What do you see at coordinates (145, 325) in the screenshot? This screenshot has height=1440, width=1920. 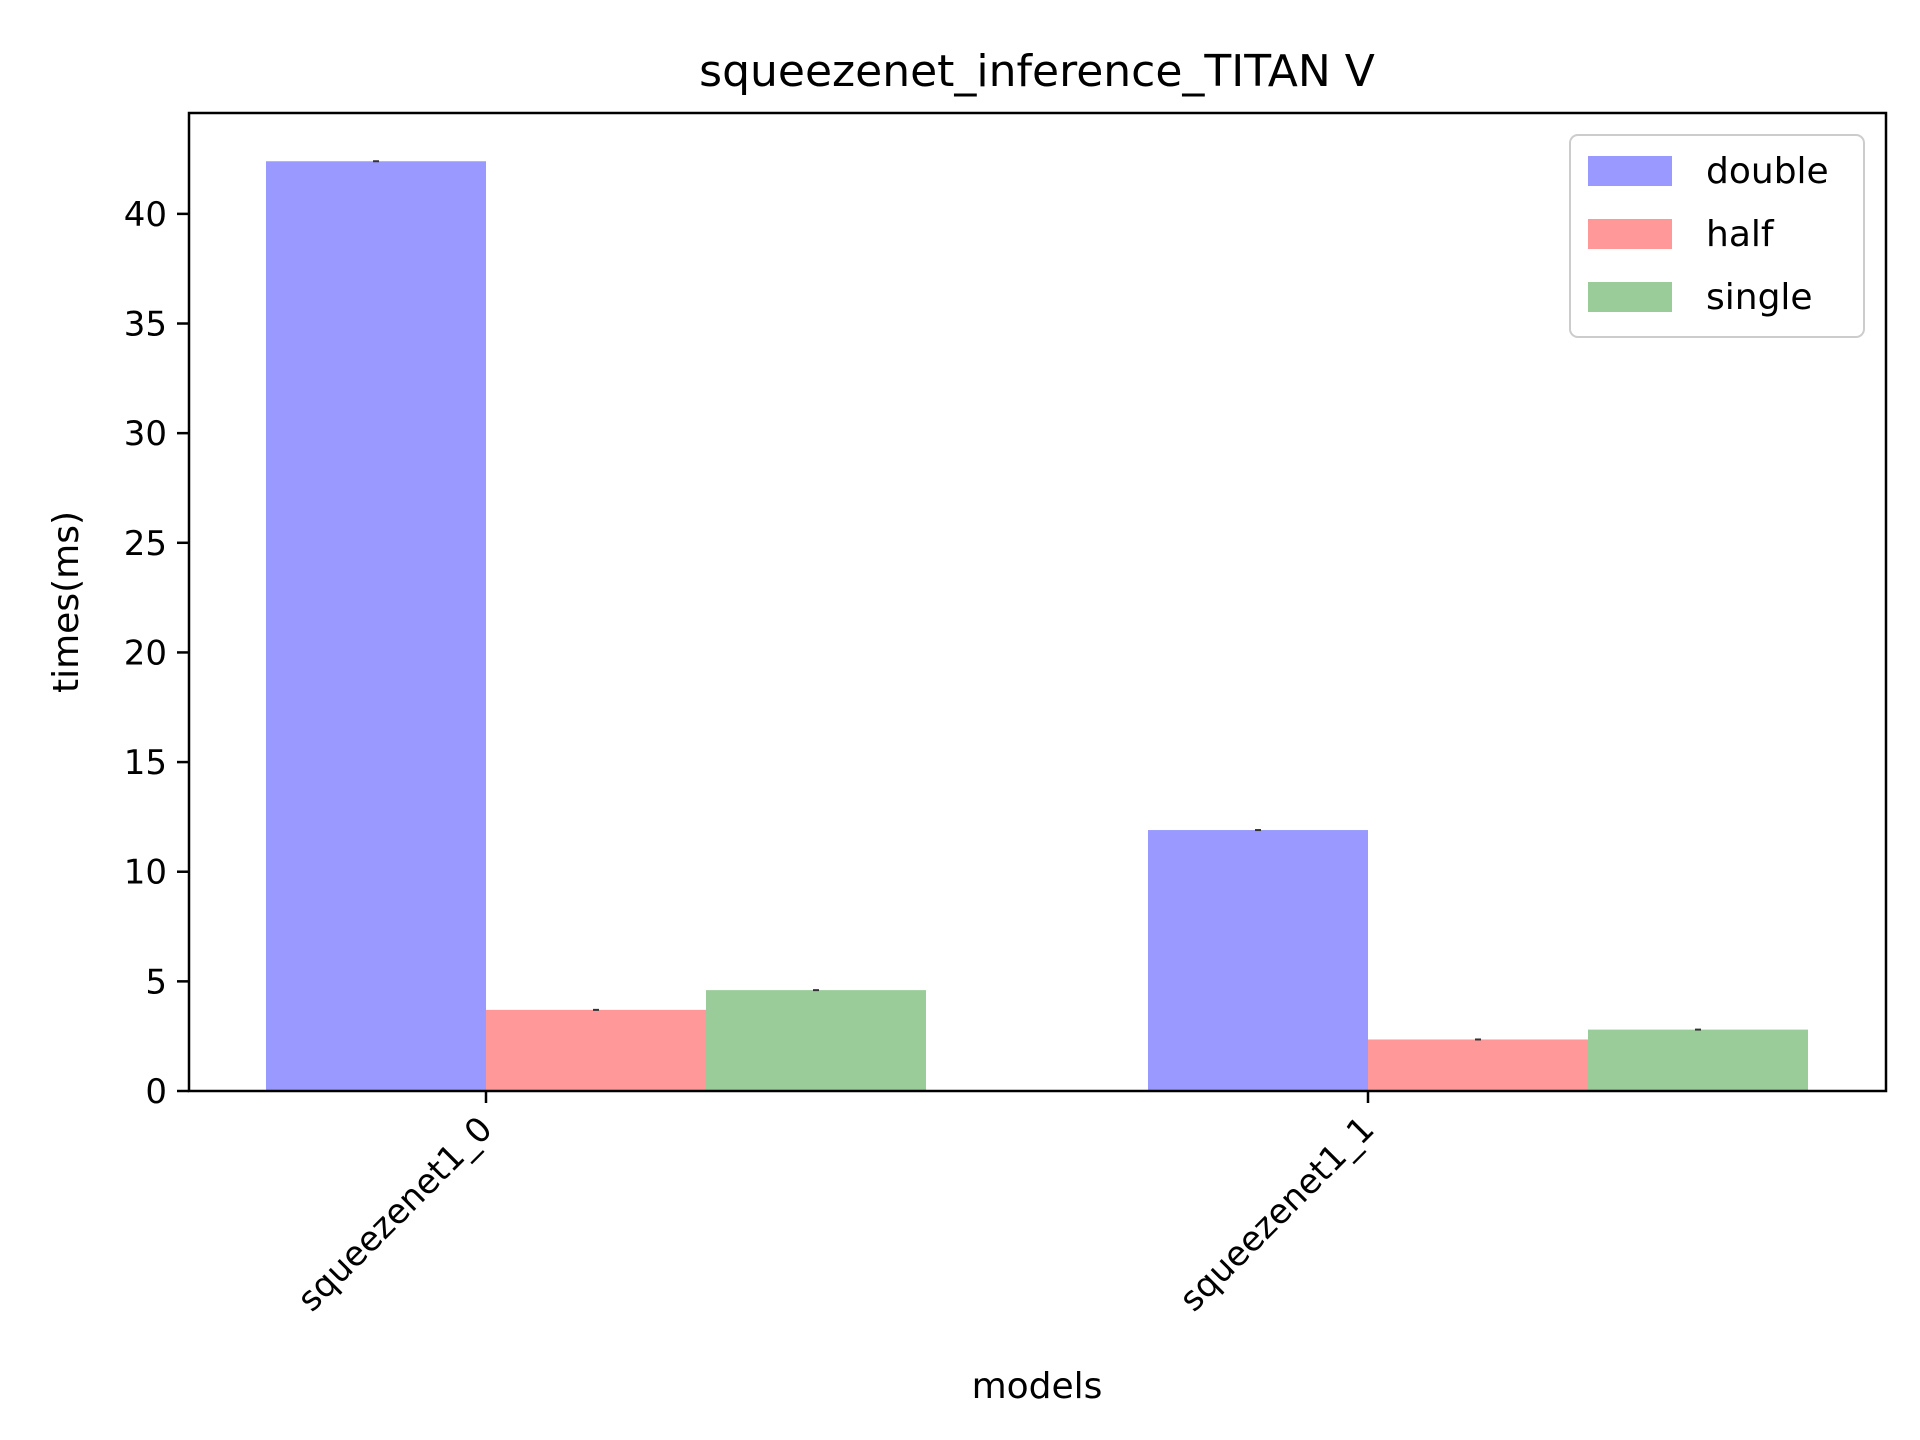 I see `y-tick-label: 35` at bounding box center [145, 325].